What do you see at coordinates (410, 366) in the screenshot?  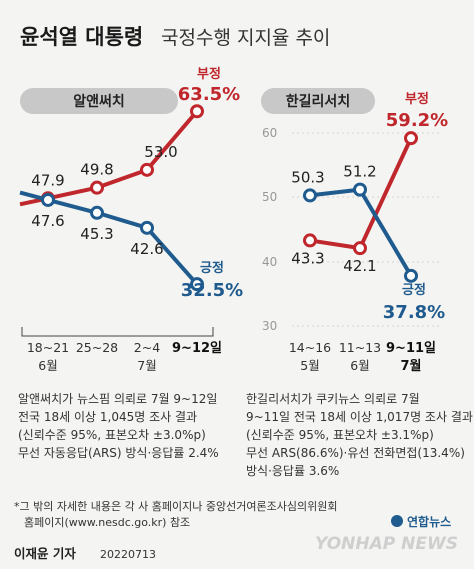 I see `right-x-month-2: 7월` at bounding box center [410, 366].